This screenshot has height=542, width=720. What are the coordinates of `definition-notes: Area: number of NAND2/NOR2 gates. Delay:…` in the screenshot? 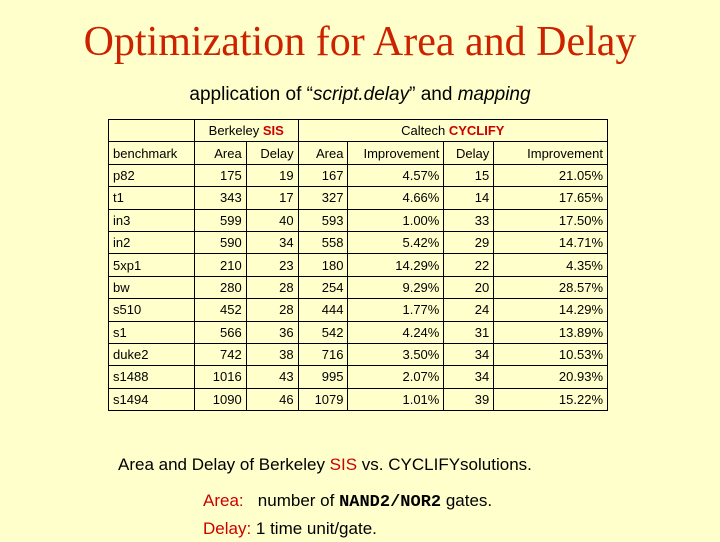 It's located at (347, 515).